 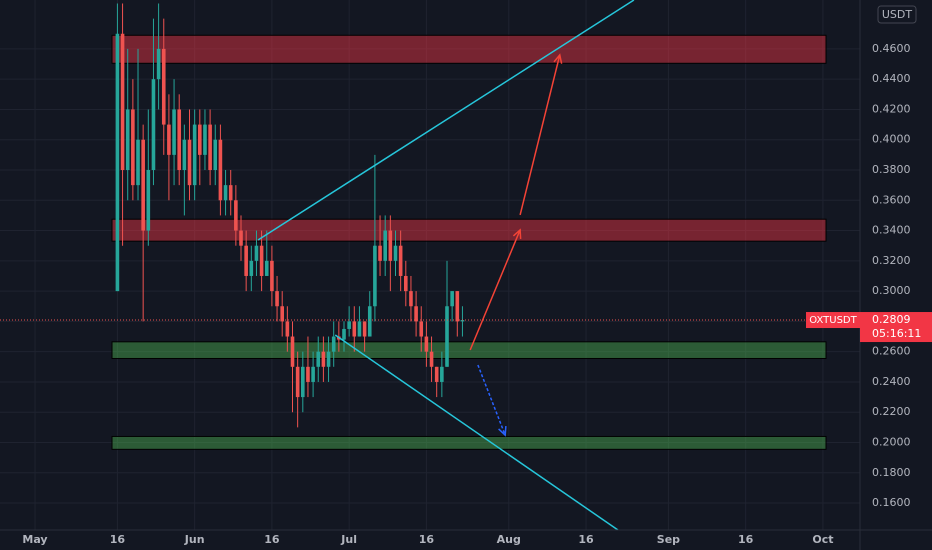 What do you see at coordinates (891, 230) in the screenshot?
I see `y-tick-label: 0.3400` at bounding box center [891, 230].